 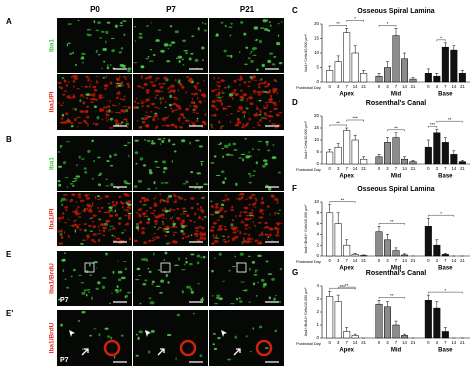 I want to click on y-tick-label: 5, so click(x=317, y=151).